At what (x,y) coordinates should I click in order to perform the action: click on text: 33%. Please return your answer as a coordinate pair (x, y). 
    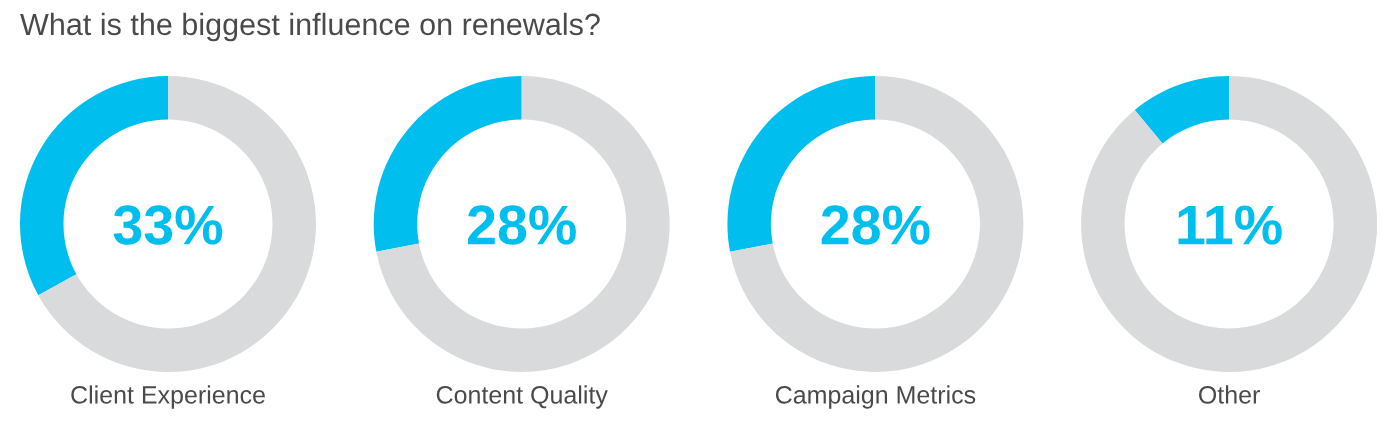
    Looking at the image, I should click on (168, 225).